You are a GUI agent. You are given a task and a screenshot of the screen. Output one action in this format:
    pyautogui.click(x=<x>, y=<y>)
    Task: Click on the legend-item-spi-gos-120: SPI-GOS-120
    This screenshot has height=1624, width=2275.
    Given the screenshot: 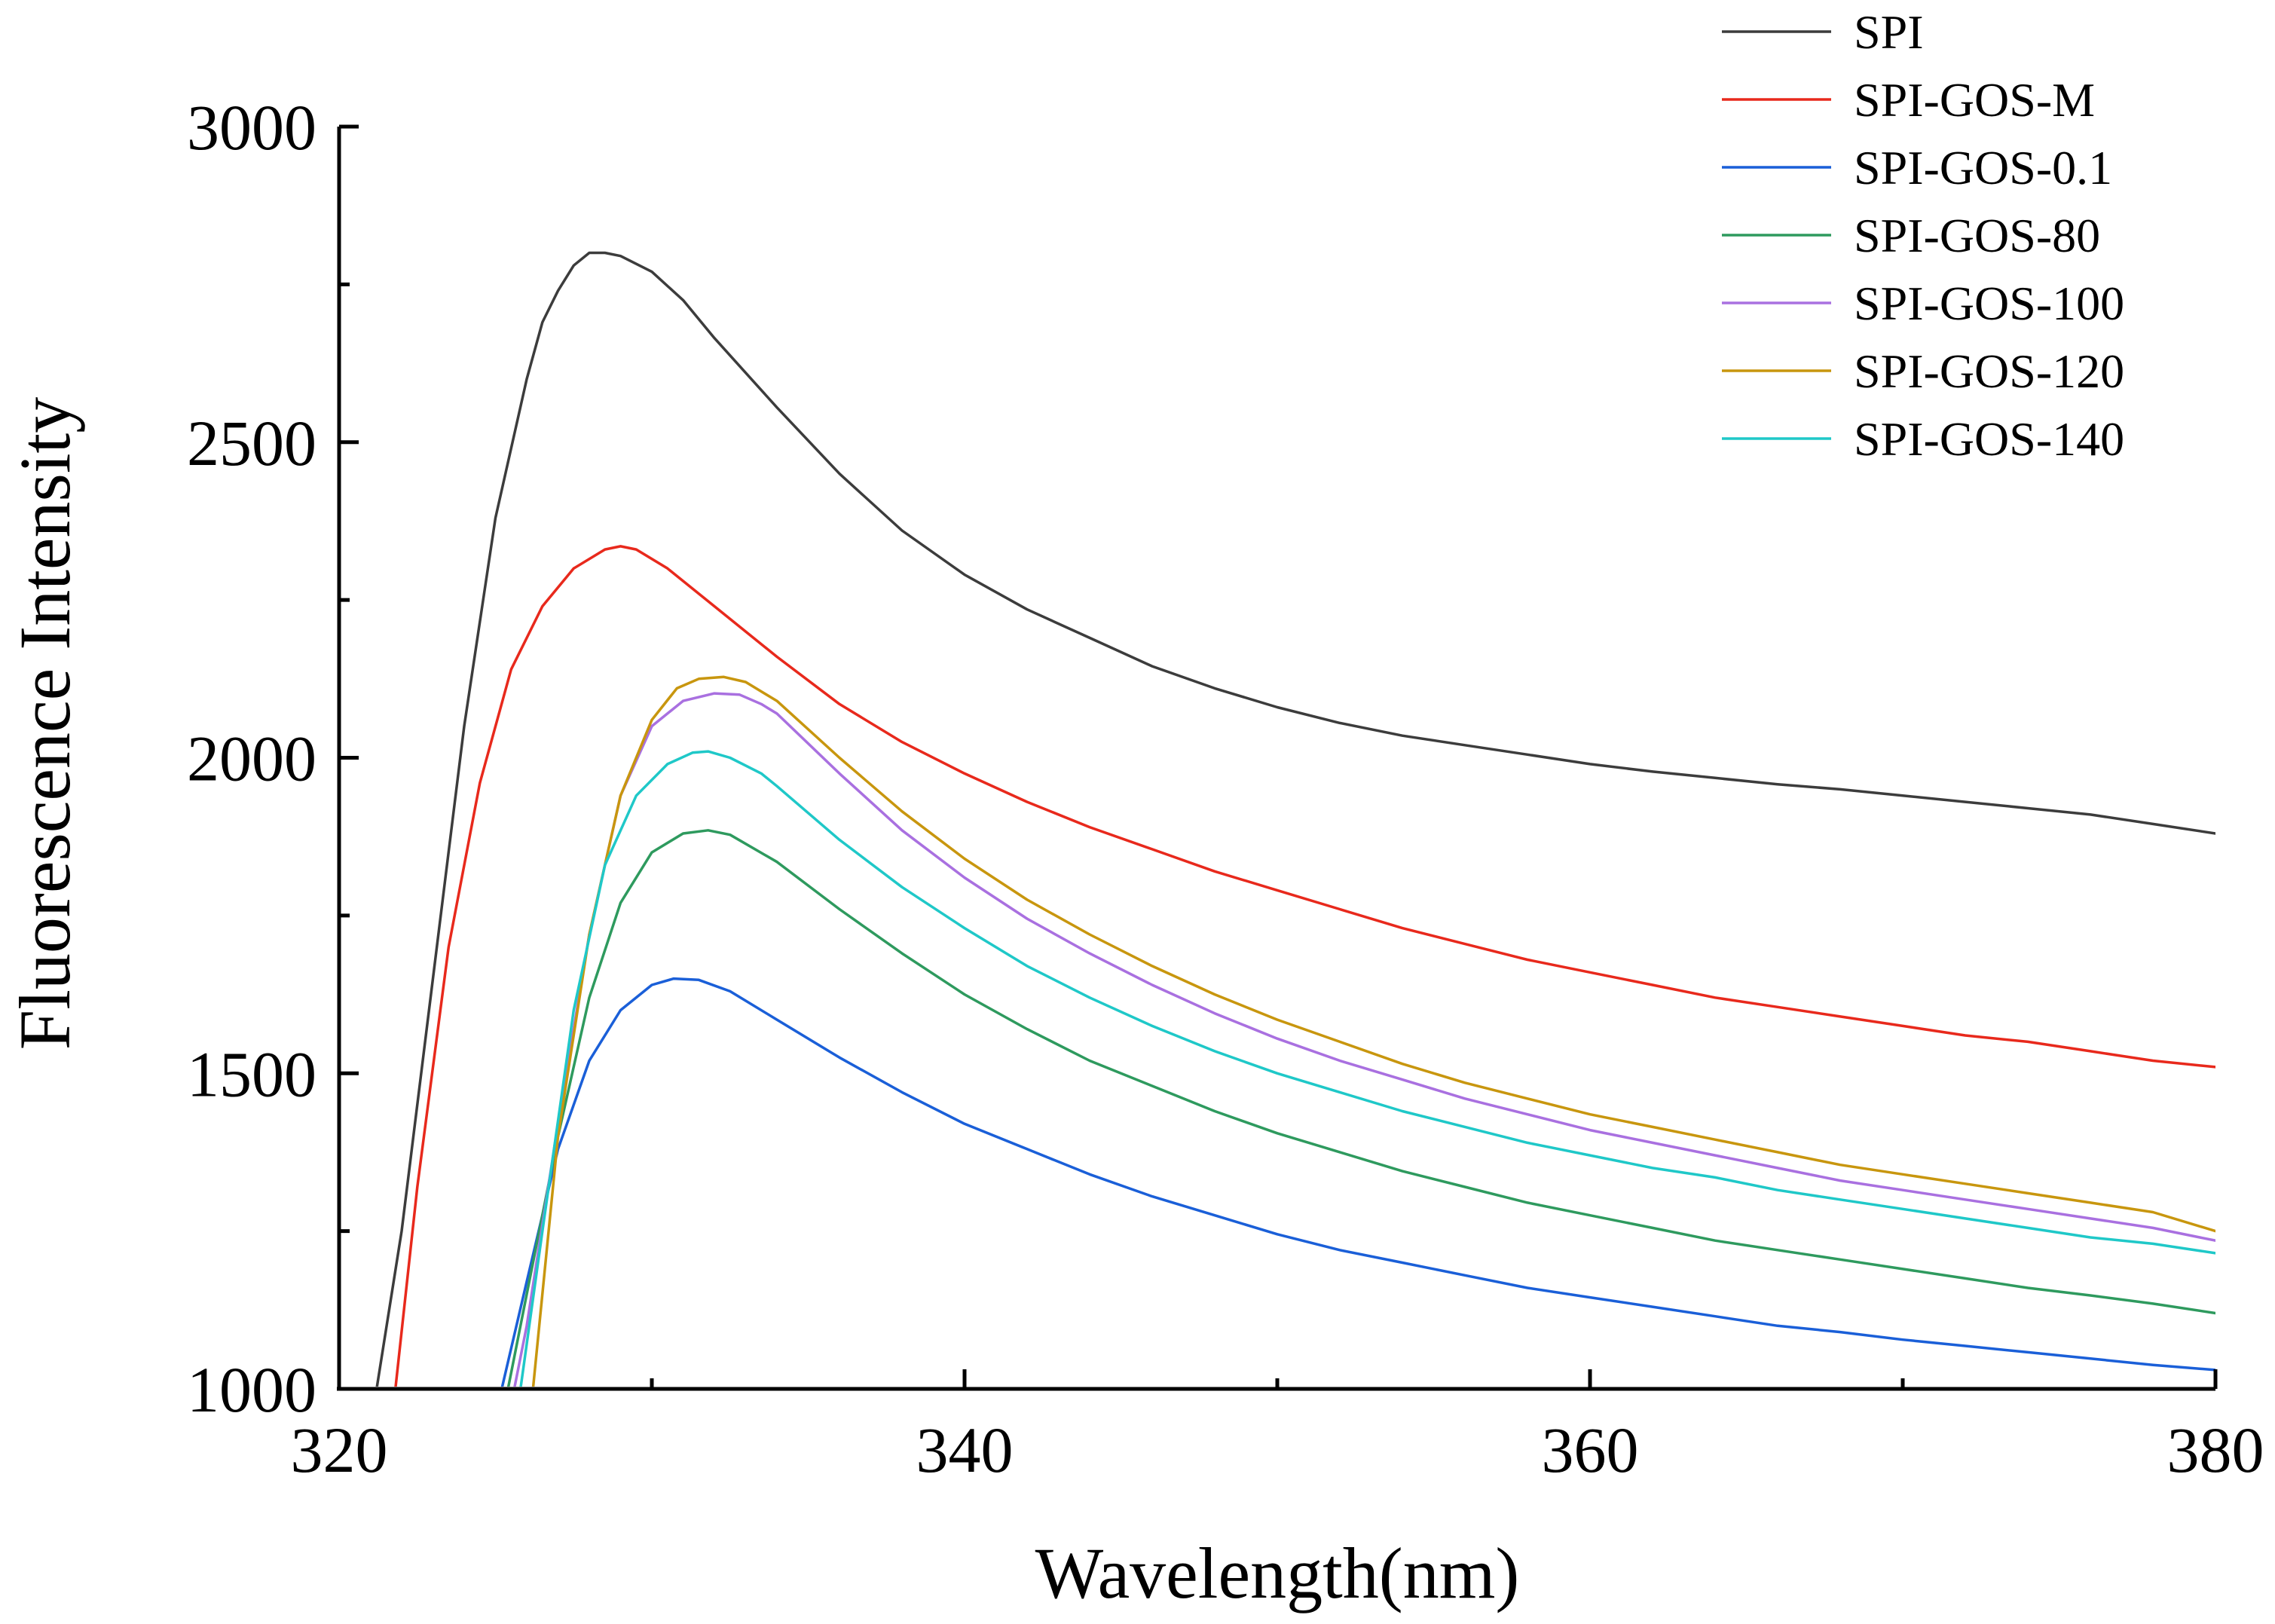 What is the action you would take?
    pyautogui.click(x=1923, y=371)
    